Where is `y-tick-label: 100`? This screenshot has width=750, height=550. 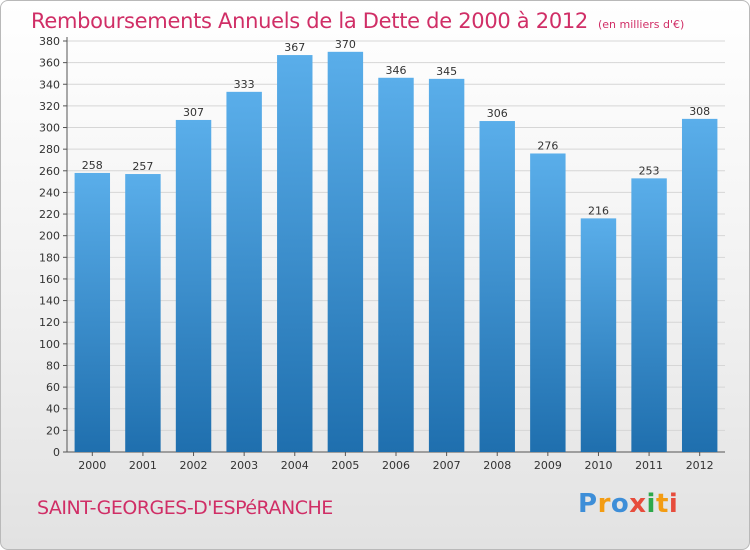
y-tick-label: 100 is located at coordinates (49, 344).